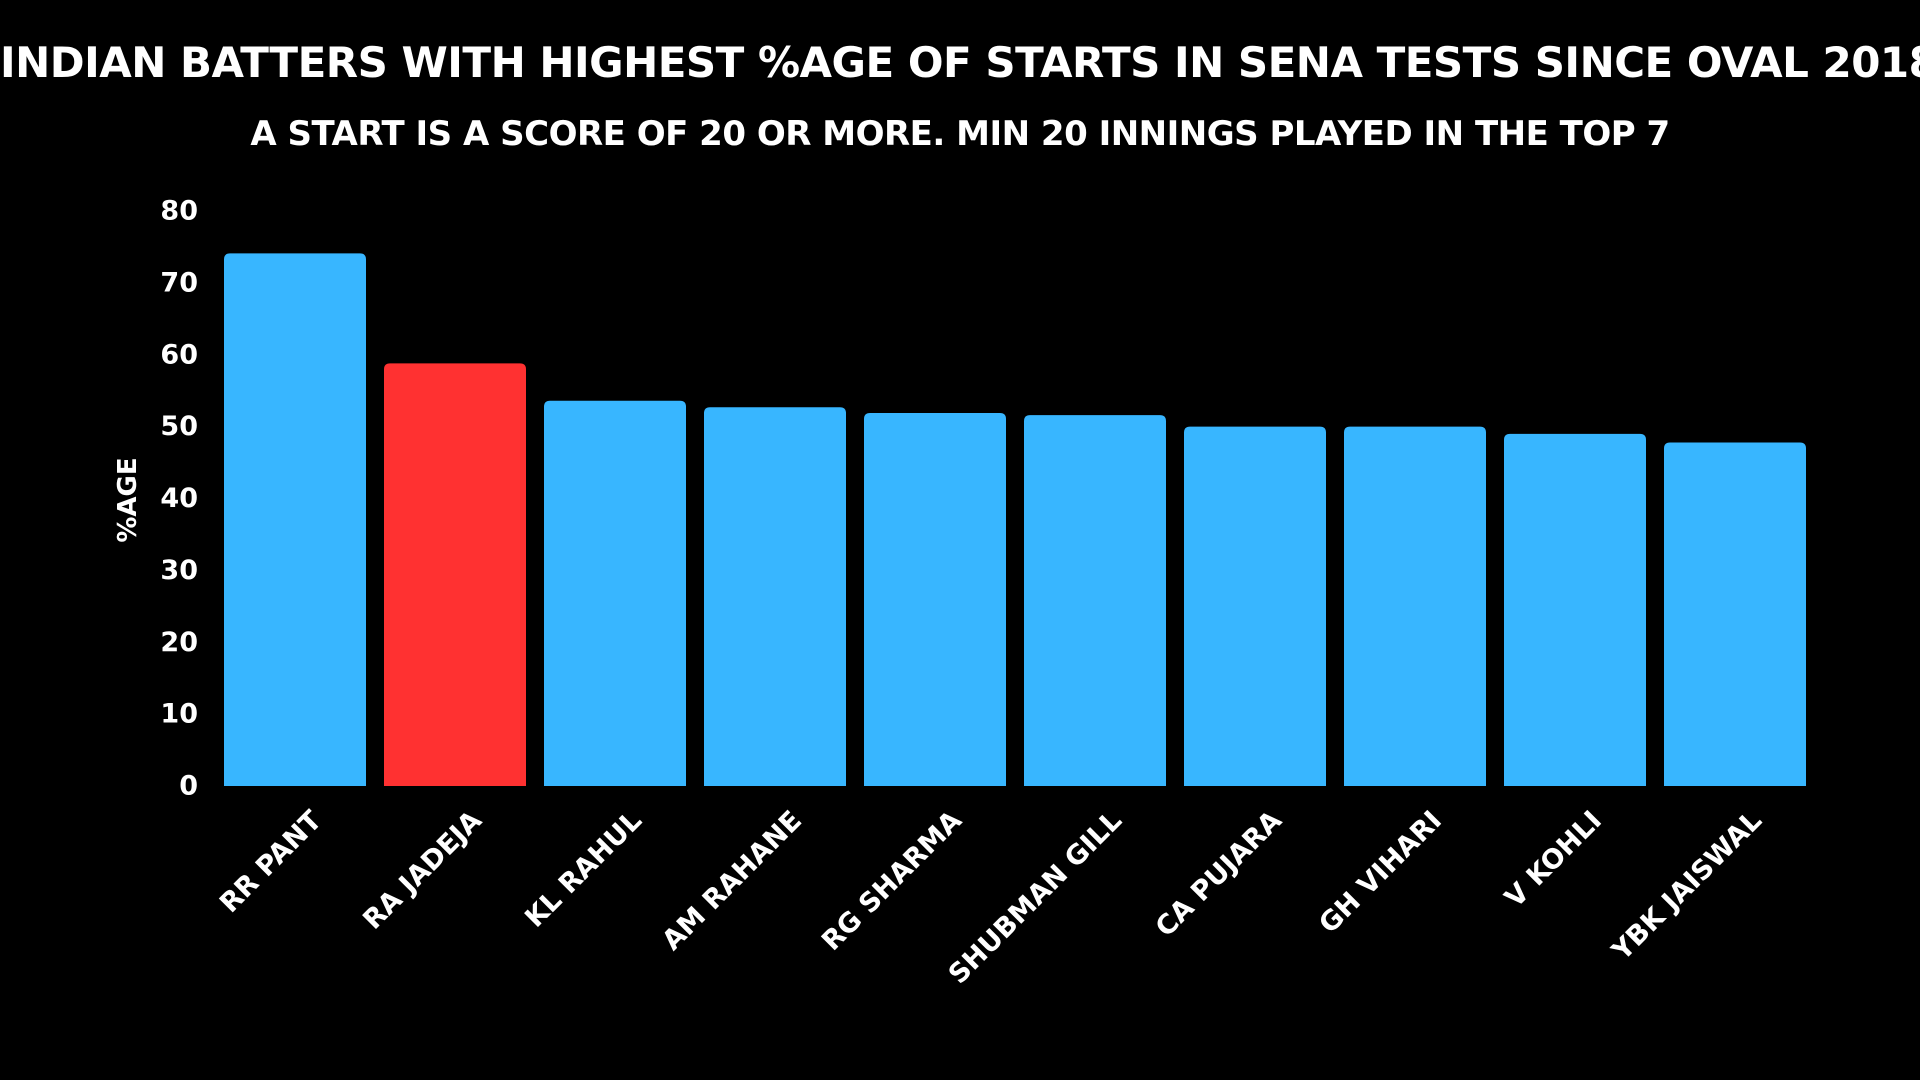  What do you see at coordinates (1735, 614) in the screenshot?
I see `bar-ybk-jaiswal` at bounding box center [1735, 614].